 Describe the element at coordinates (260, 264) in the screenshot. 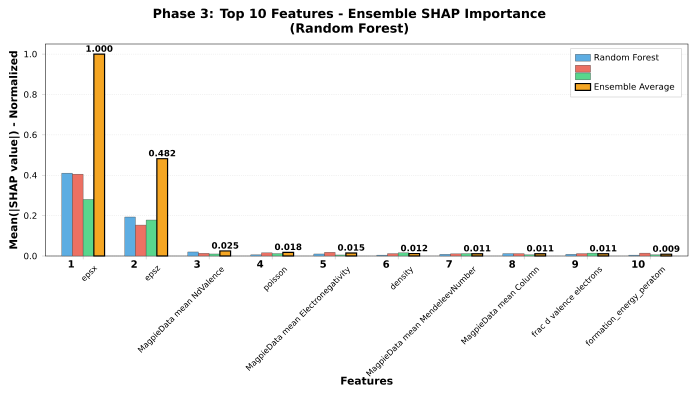

I see `annotation: 4` at that location.